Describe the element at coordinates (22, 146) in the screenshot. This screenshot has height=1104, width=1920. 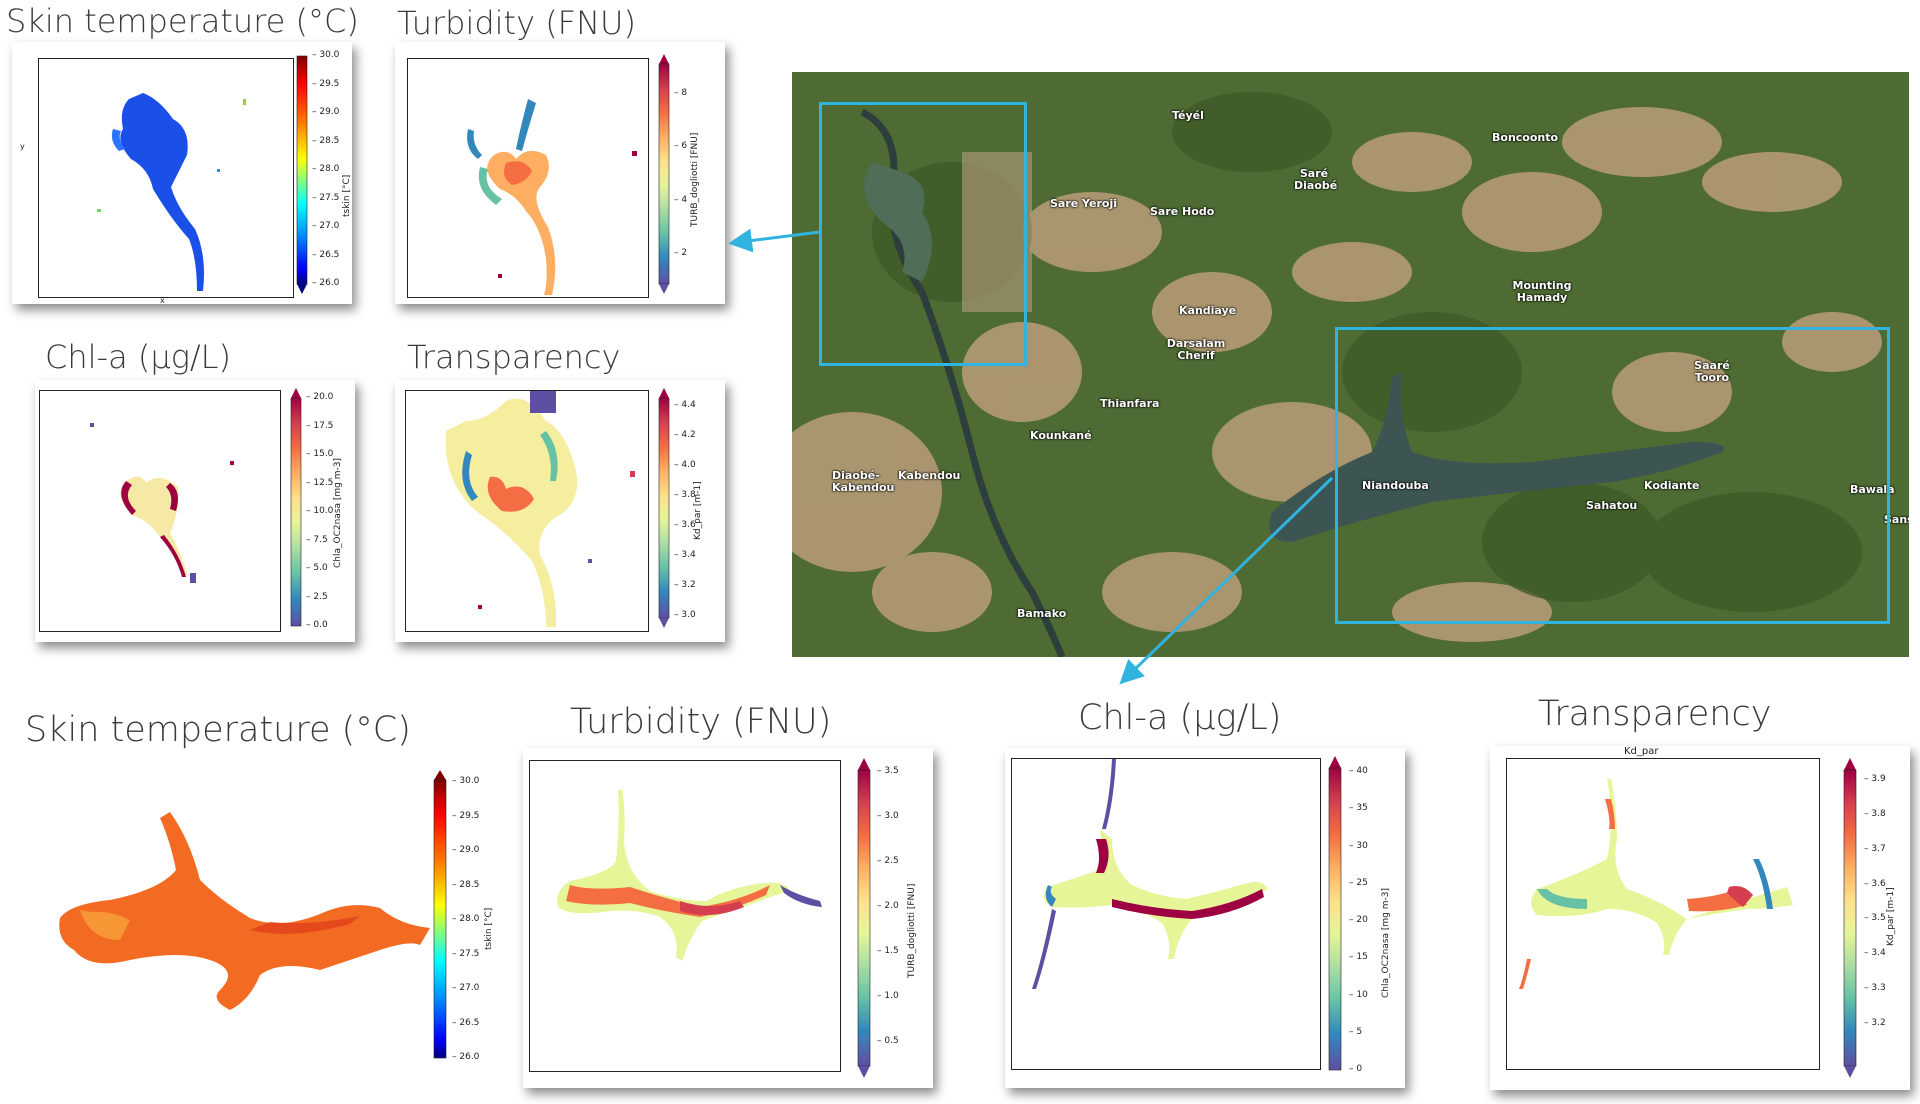
I see `axis-letter-y: y` at that location.